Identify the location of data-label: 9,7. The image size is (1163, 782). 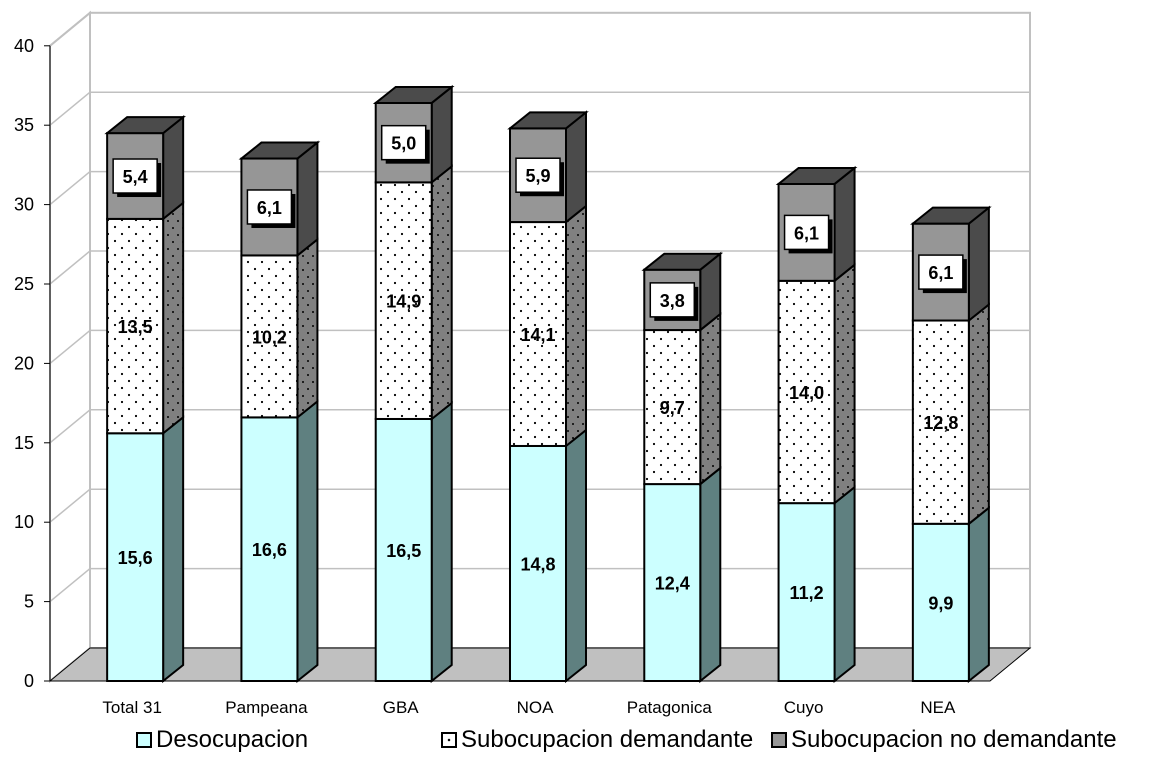
(672, 408).